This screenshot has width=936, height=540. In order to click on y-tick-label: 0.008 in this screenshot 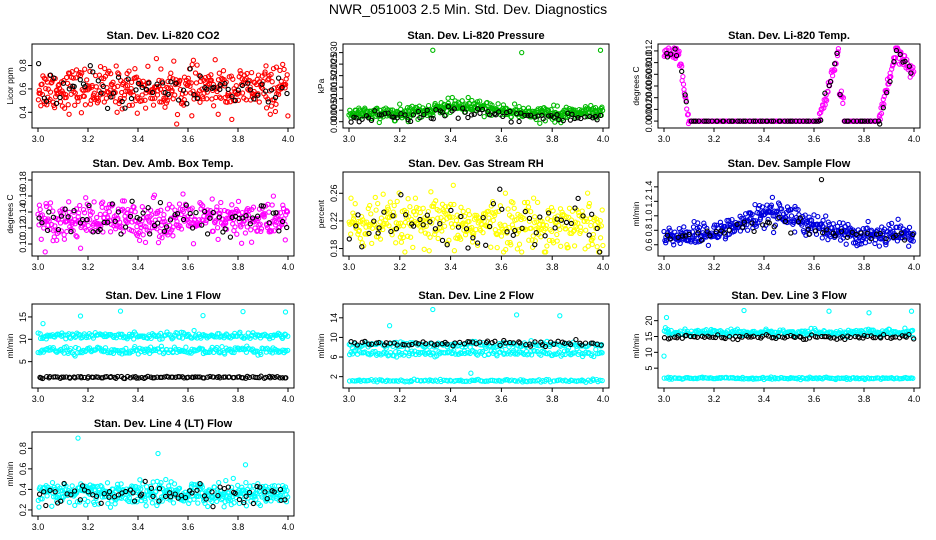, I will do `click(649, 74)`.